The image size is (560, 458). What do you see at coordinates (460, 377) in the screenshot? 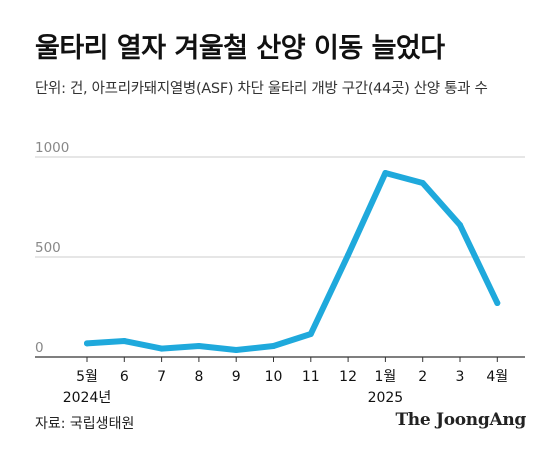
I see `x-tick-label: 3` at bounding box center [460, 377].